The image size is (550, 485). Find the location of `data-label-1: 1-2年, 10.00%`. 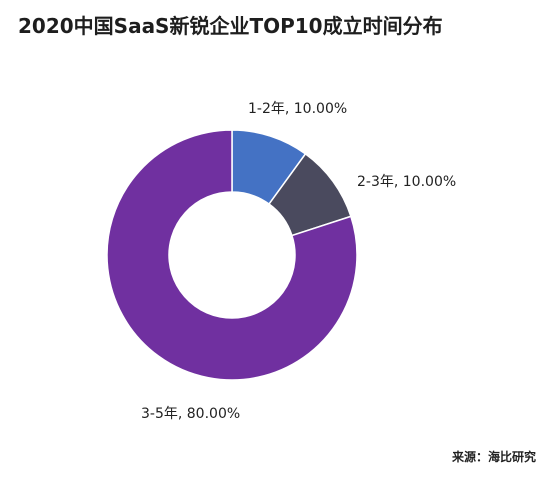

data-label-1: 1-2年, 10.00% is located at coordinates (297, 109).